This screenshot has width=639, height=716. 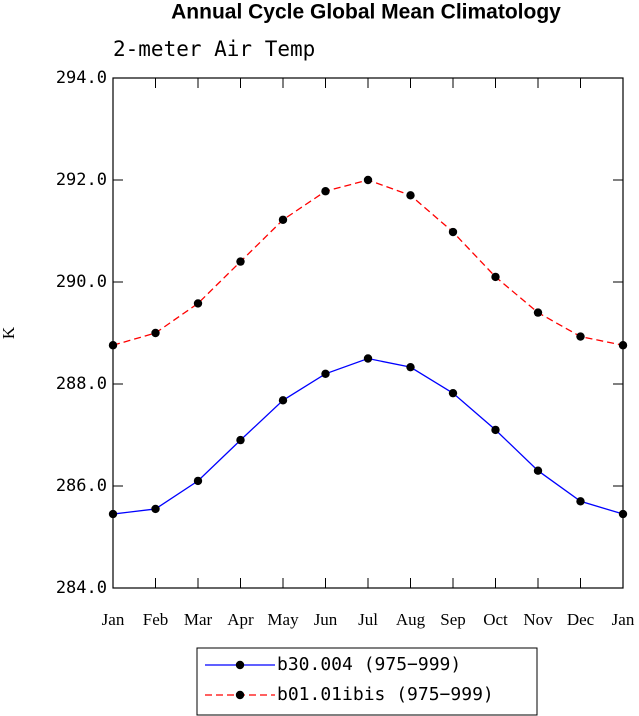 I want to click on x-tick-label: Aug, so click(x=411, y=619).